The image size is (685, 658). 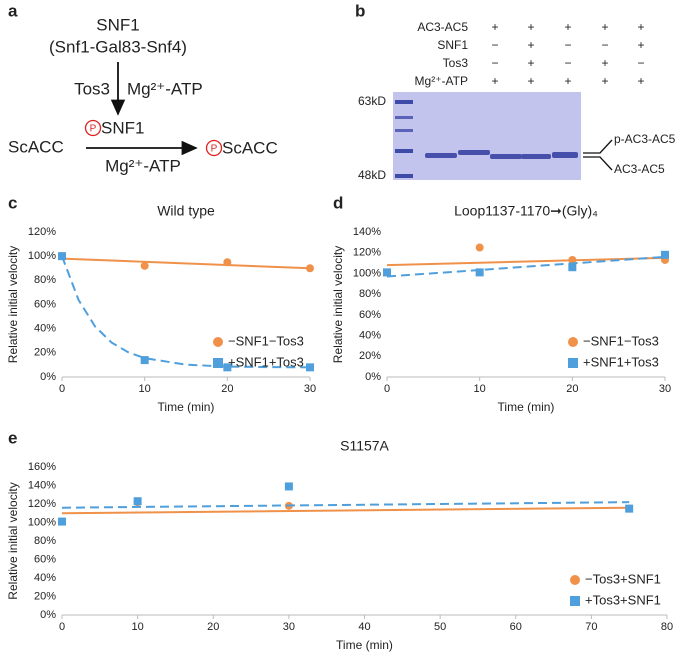 I want to click on legend-label: −SNF1−Tos3, so click(x=266, y=340).